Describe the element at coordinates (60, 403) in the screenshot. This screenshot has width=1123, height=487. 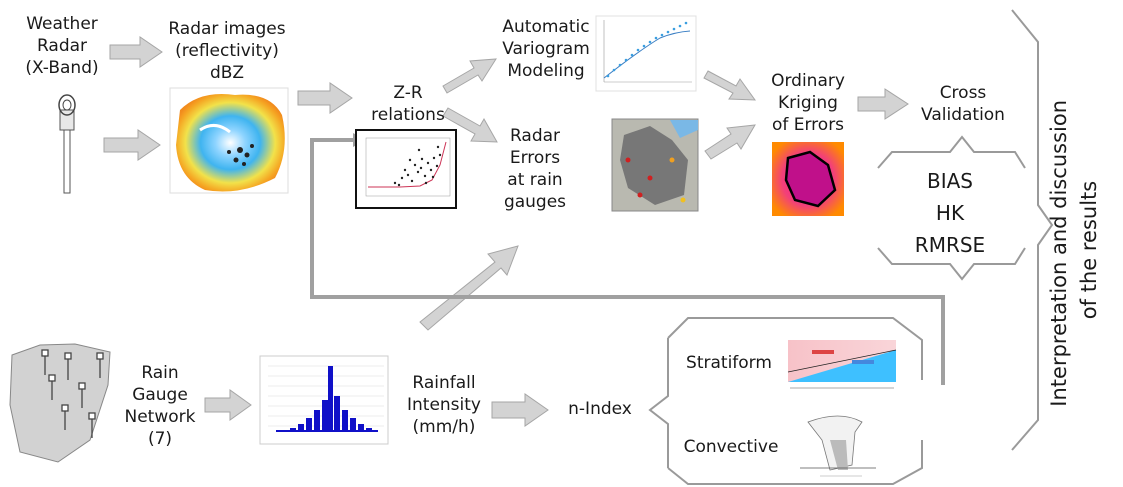
I see `rain-gauge-map` at that location.